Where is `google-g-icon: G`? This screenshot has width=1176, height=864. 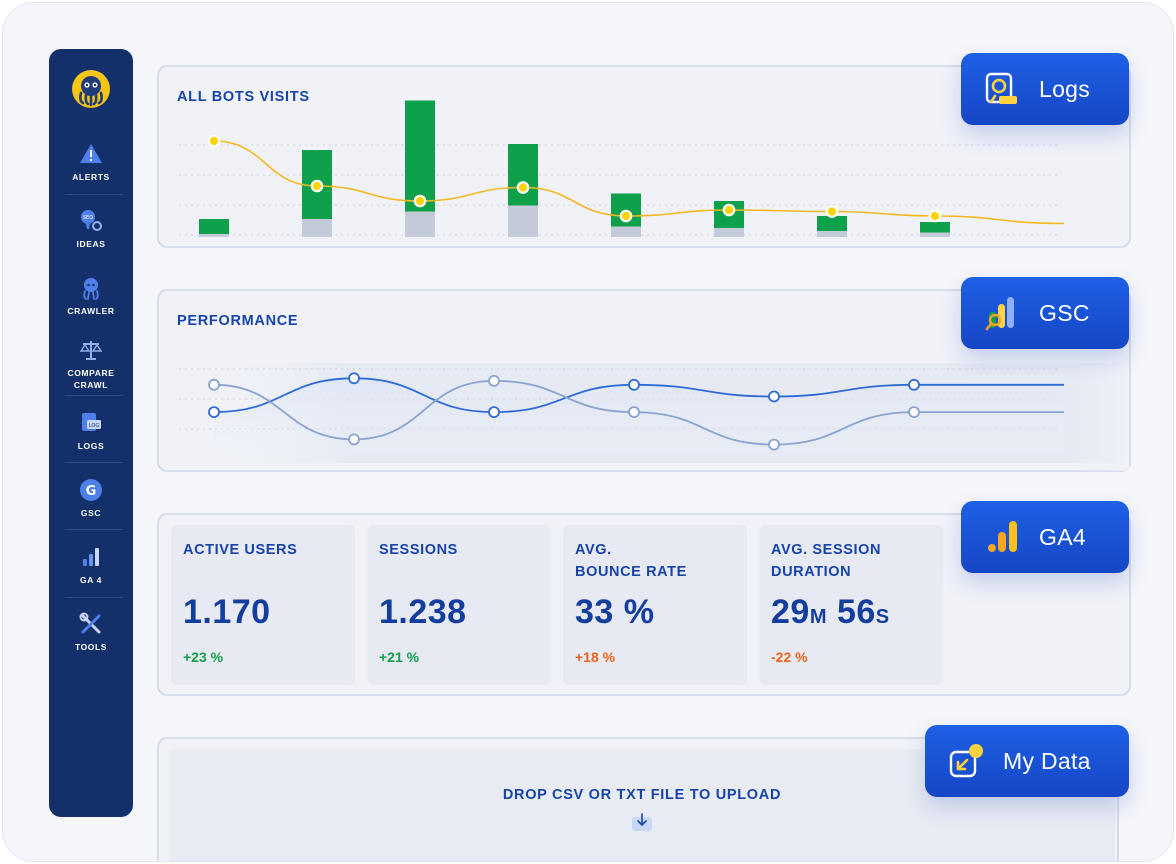
google-g-icon: G is located at coordinates (91, 490).